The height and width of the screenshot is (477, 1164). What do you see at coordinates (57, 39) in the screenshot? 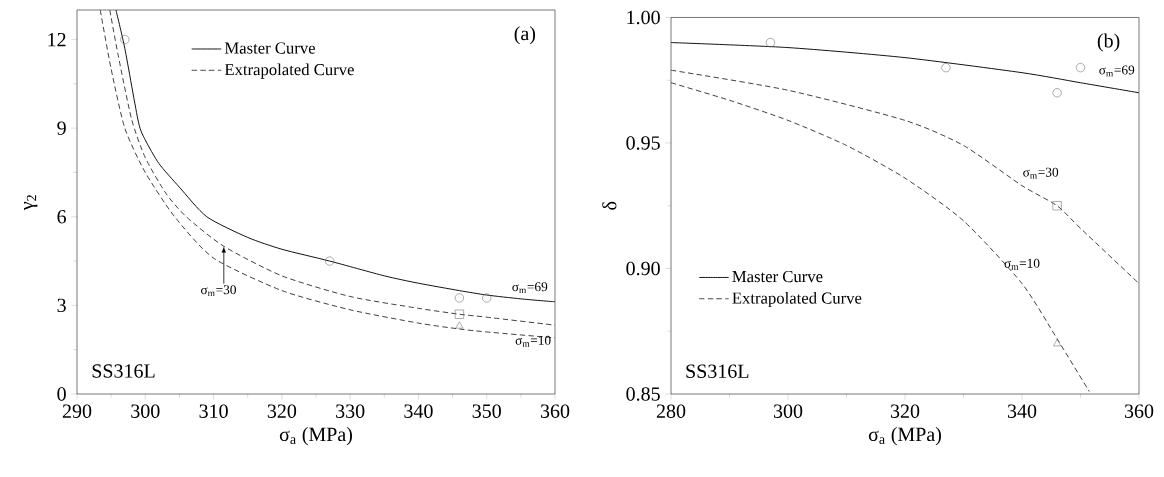
I see `y-tick-label: 12` at bounding box center [57, 39].